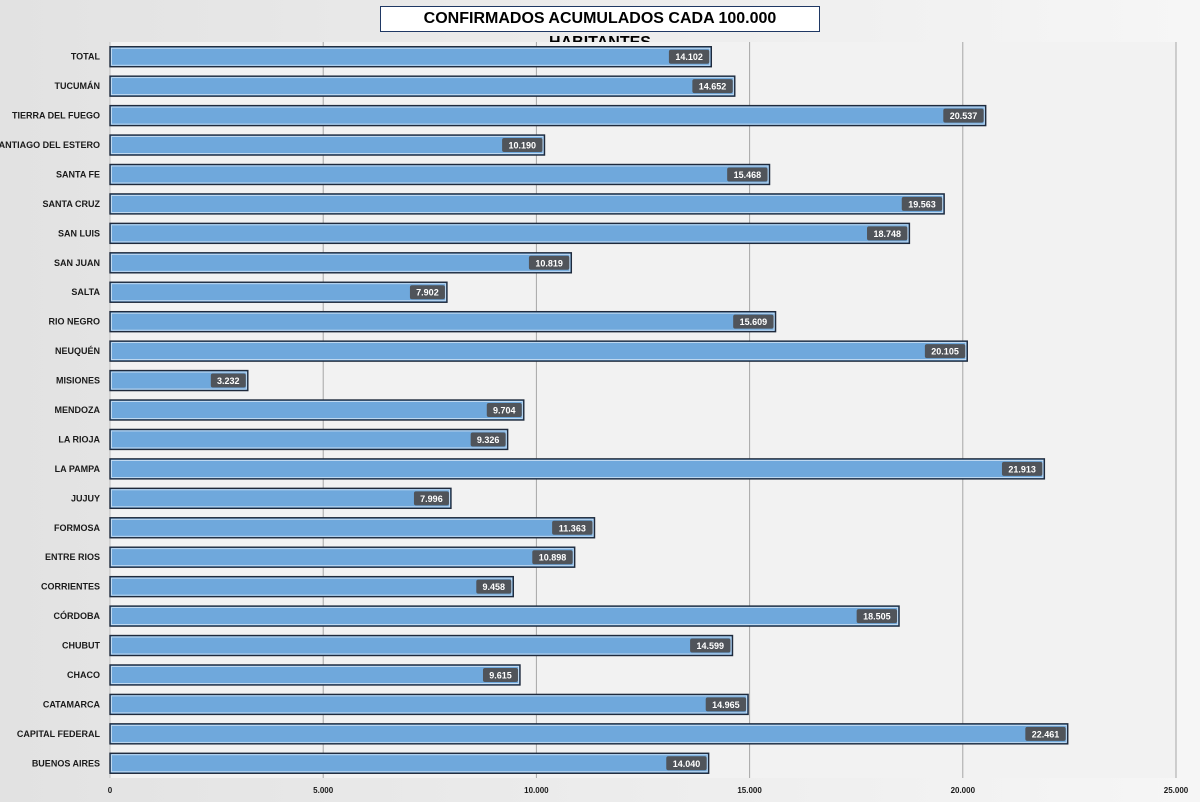 The width and height of the screenshot is (1200, 802). What do you see at coordinates (78, 469) in the screenshot?
I see `category-label: LA PAMPA` at bounding box center [78, 469].